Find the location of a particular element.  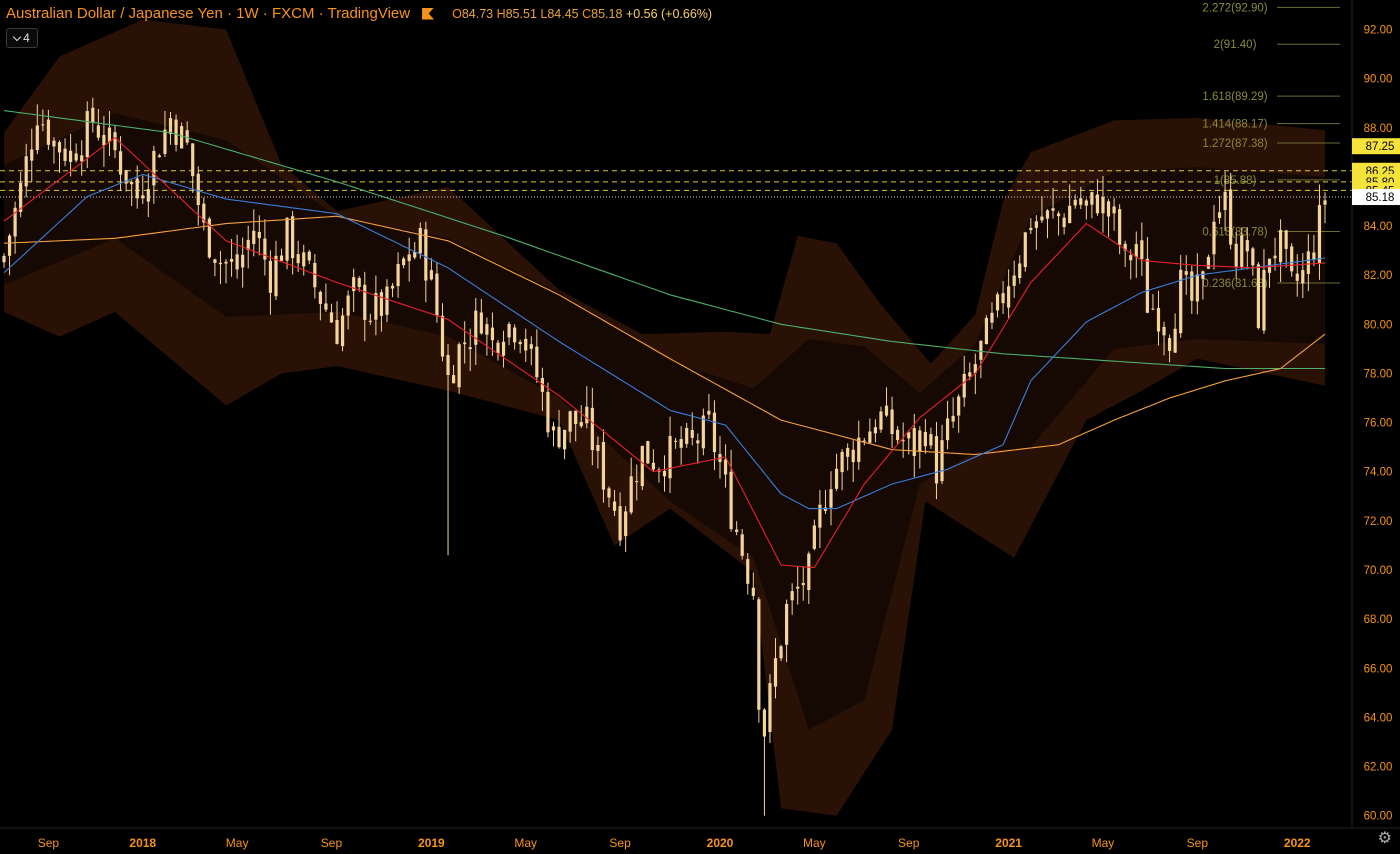

indicator-count: 4 is located at coordinates (26, 38).